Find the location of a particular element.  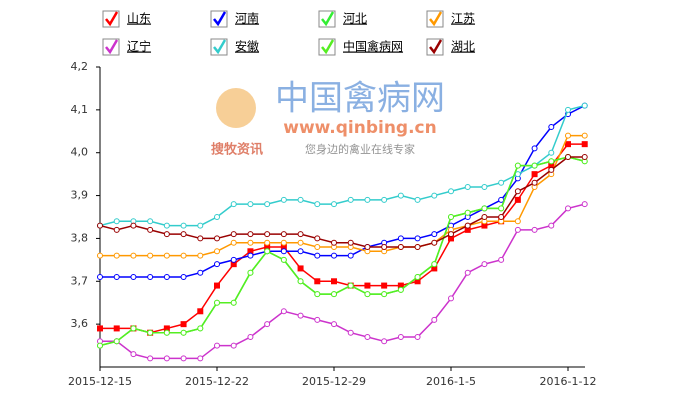

x-tick-label: 2015-12-22 is located at coordinates (217, 381).